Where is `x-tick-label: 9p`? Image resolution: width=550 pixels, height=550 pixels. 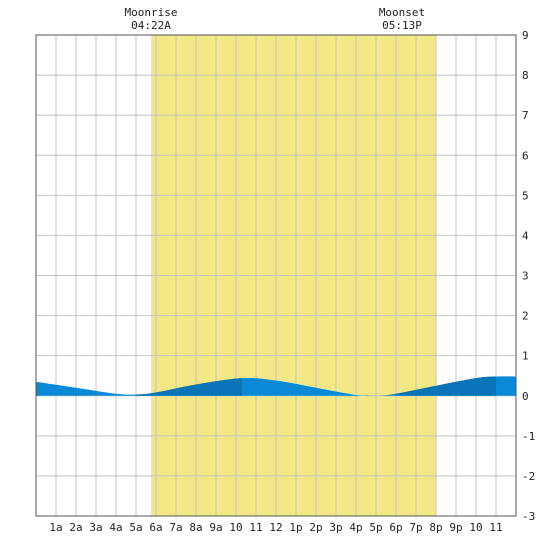
x-tick-label: 9p is located at coordinates (455, 527).